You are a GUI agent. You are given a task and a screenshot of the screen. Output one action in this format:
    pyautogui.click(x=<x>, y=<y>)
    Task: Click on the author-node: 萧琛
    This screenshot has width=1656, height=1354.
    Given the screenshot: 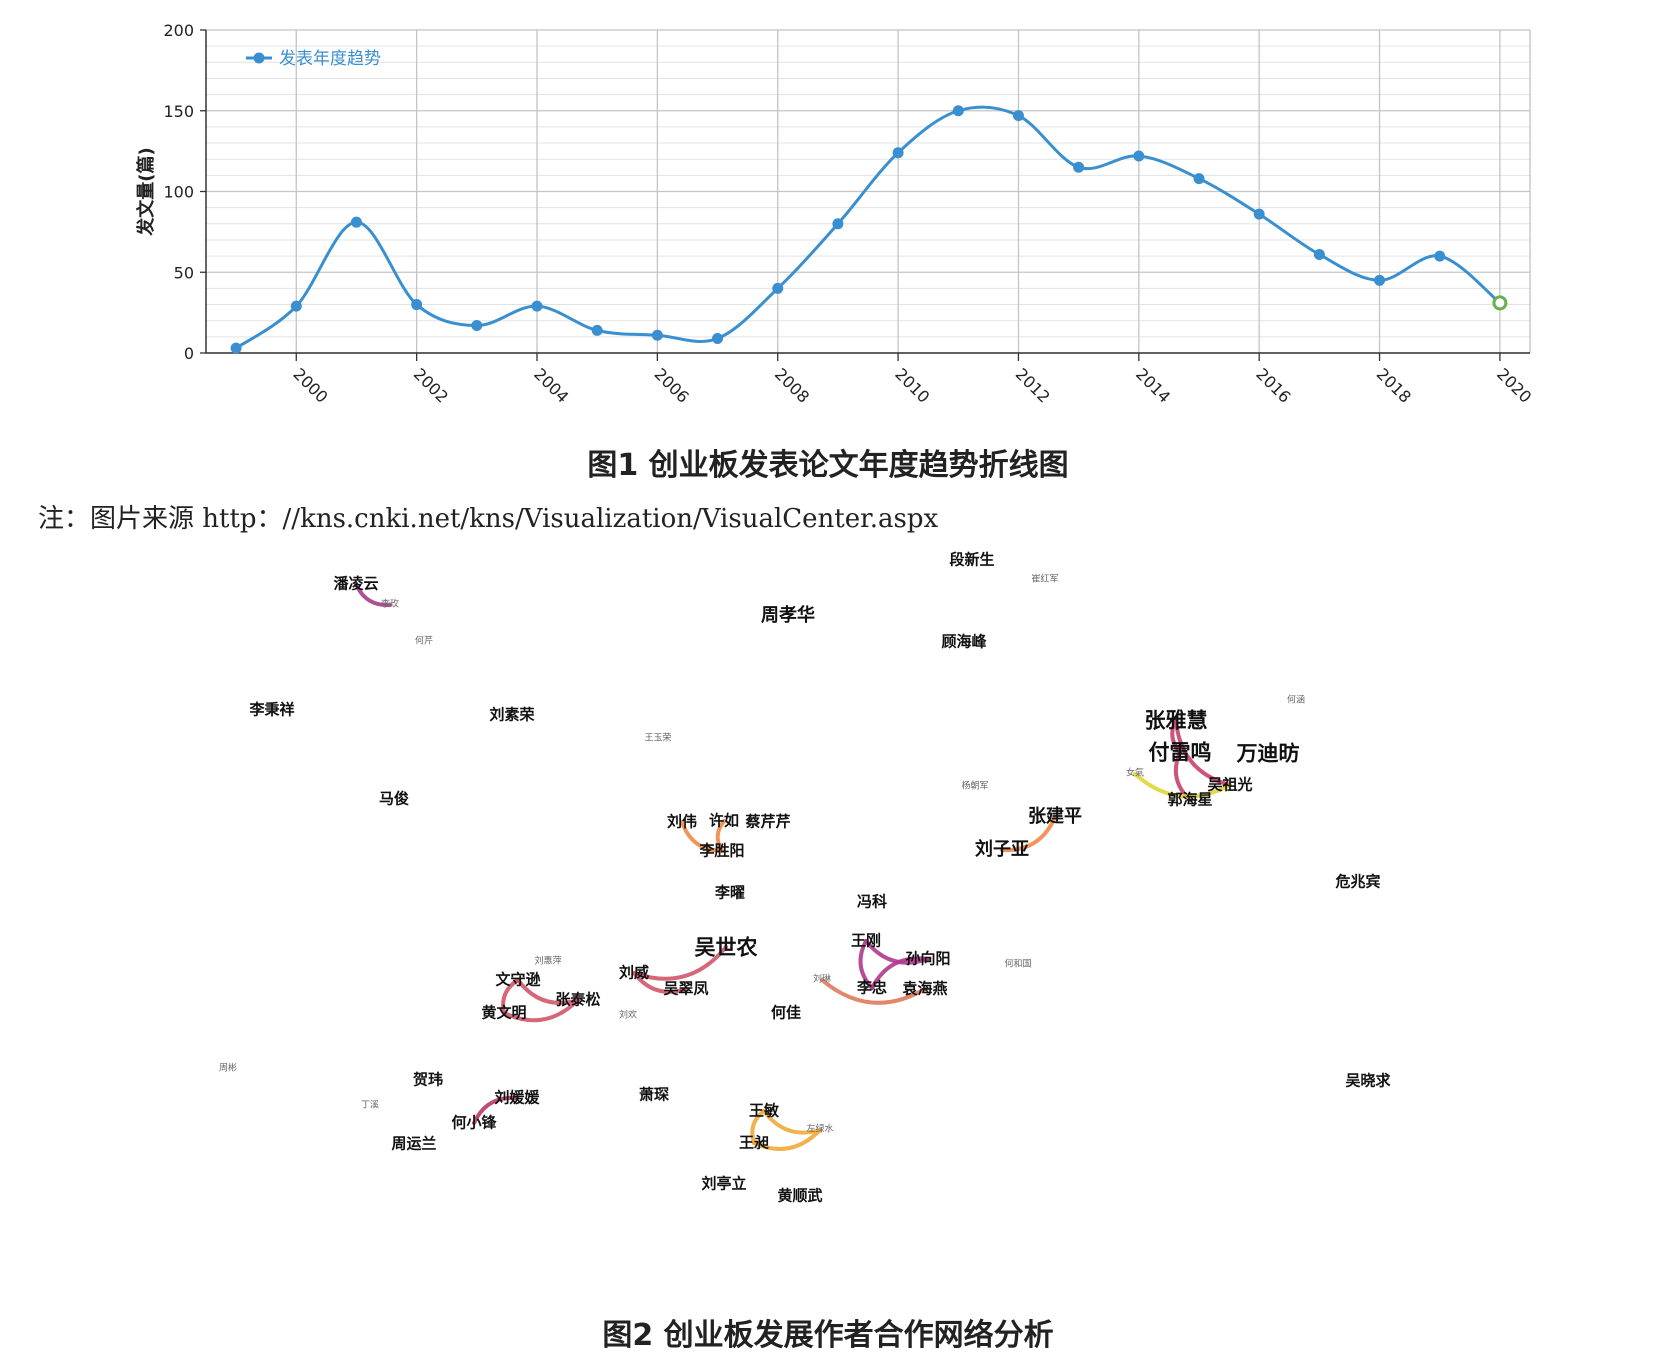 What is the action you would take?
    pyautogui.click(x=654, y=1094)
    